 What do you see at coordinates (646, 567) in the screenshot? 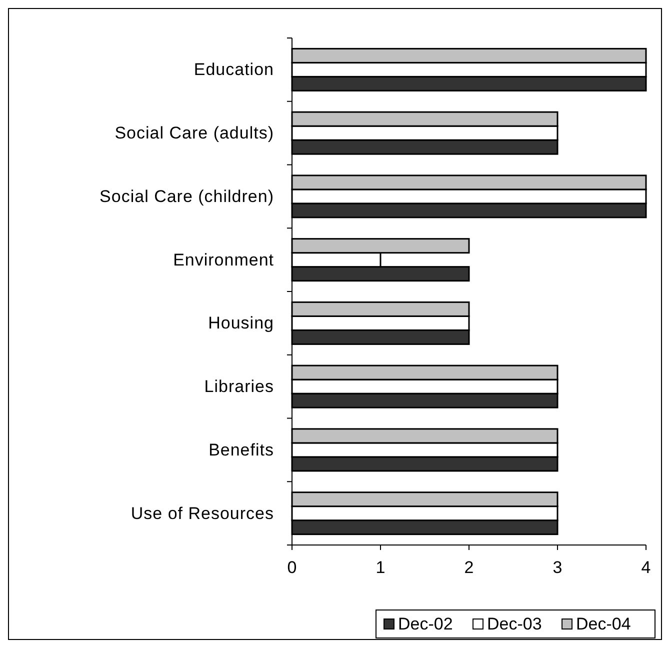
I see `x-tick-label: 4` at bounding box center [646, 567].